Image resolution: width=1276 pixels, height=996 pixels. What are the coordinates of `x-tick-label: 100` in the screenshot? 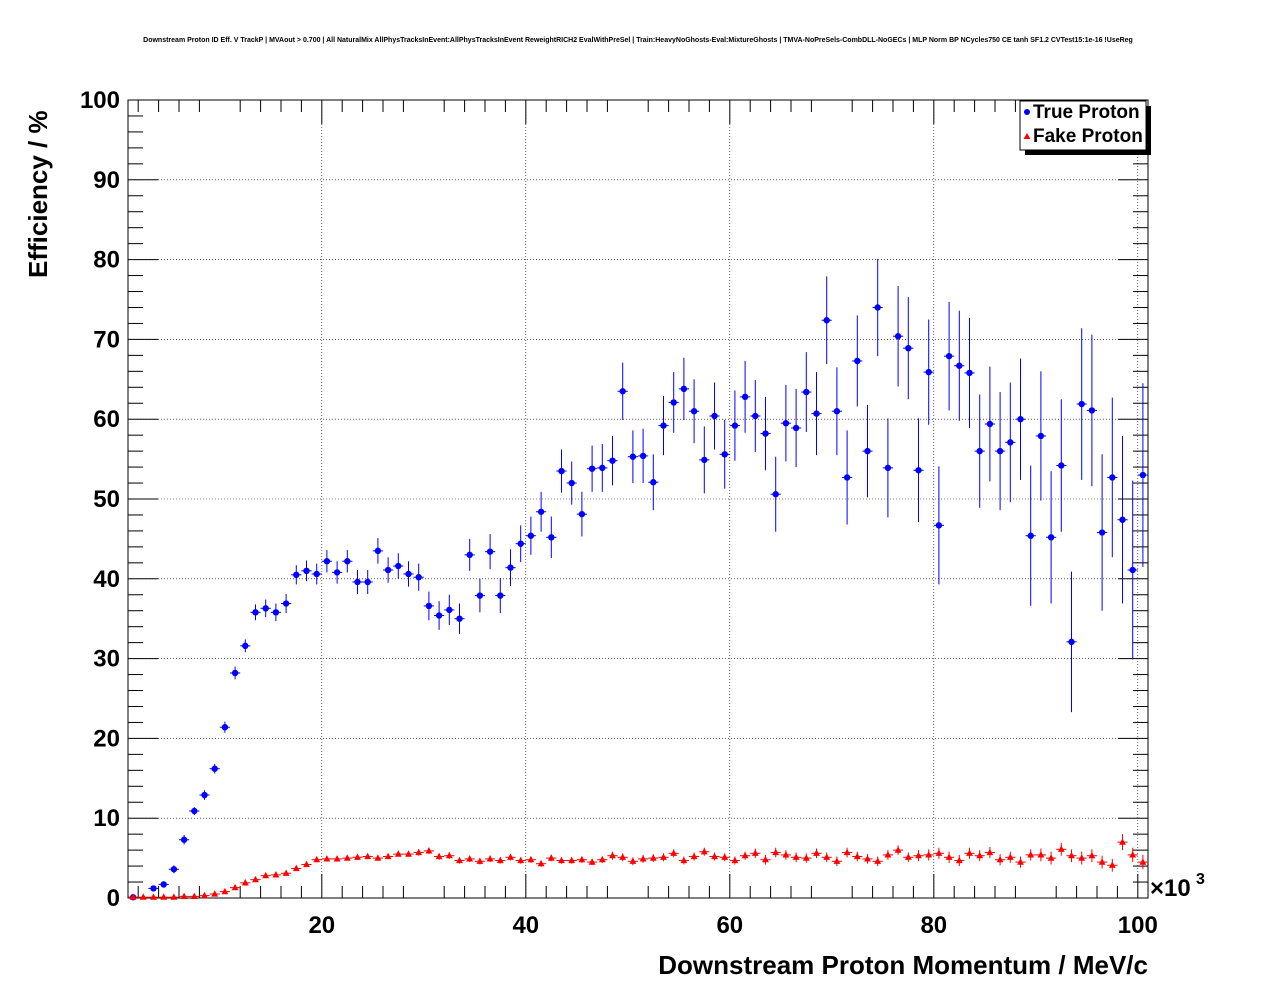 It's located at (1138, 925).